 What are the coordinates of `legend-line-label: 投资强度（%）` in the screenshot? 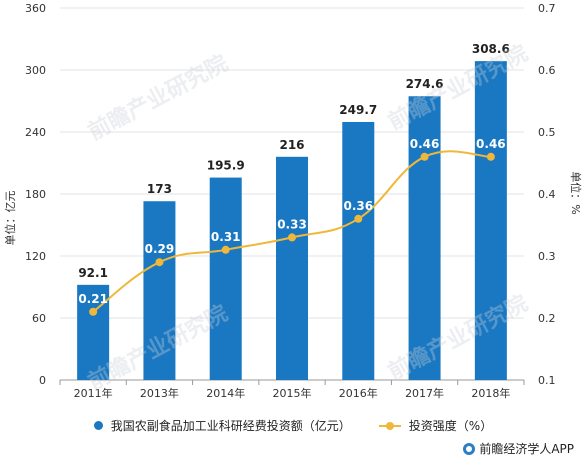 It's located at (450, 426).